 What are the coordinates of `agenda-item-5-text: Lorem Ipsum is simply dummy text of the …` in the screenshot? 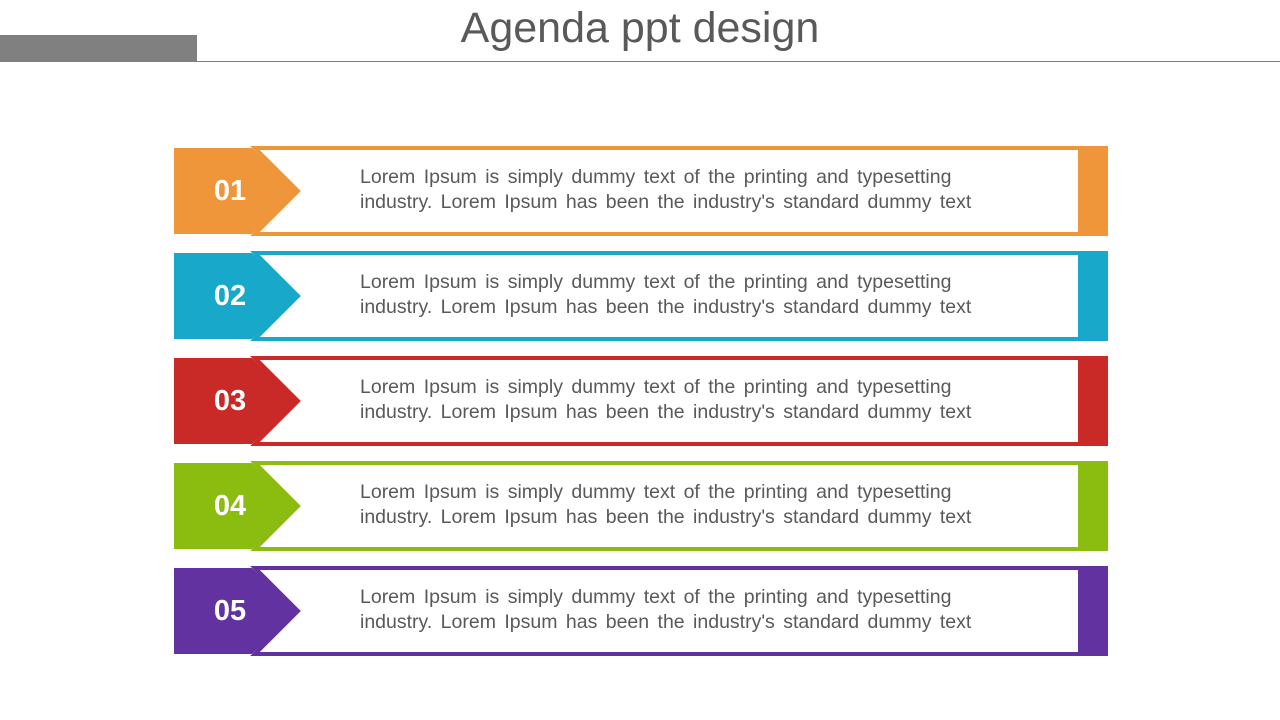 It's located at (685, 610).